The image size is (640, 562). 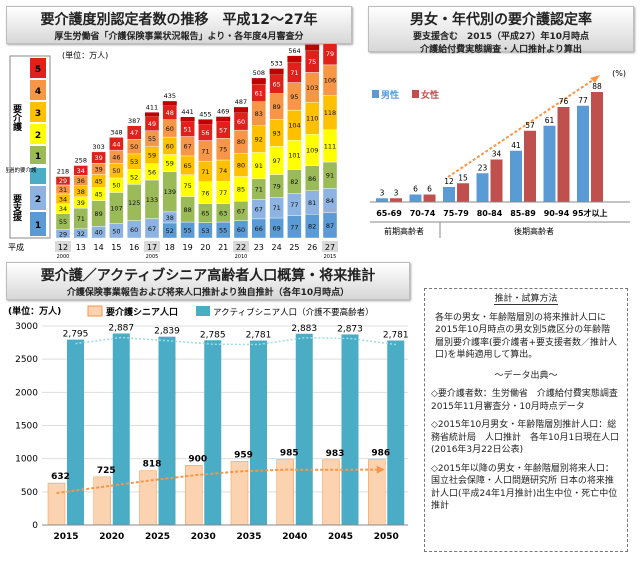 What do you see at coordinates (597, 86) in the screenshot?
I see `value-label: 88` at bounding box center [597, 86].